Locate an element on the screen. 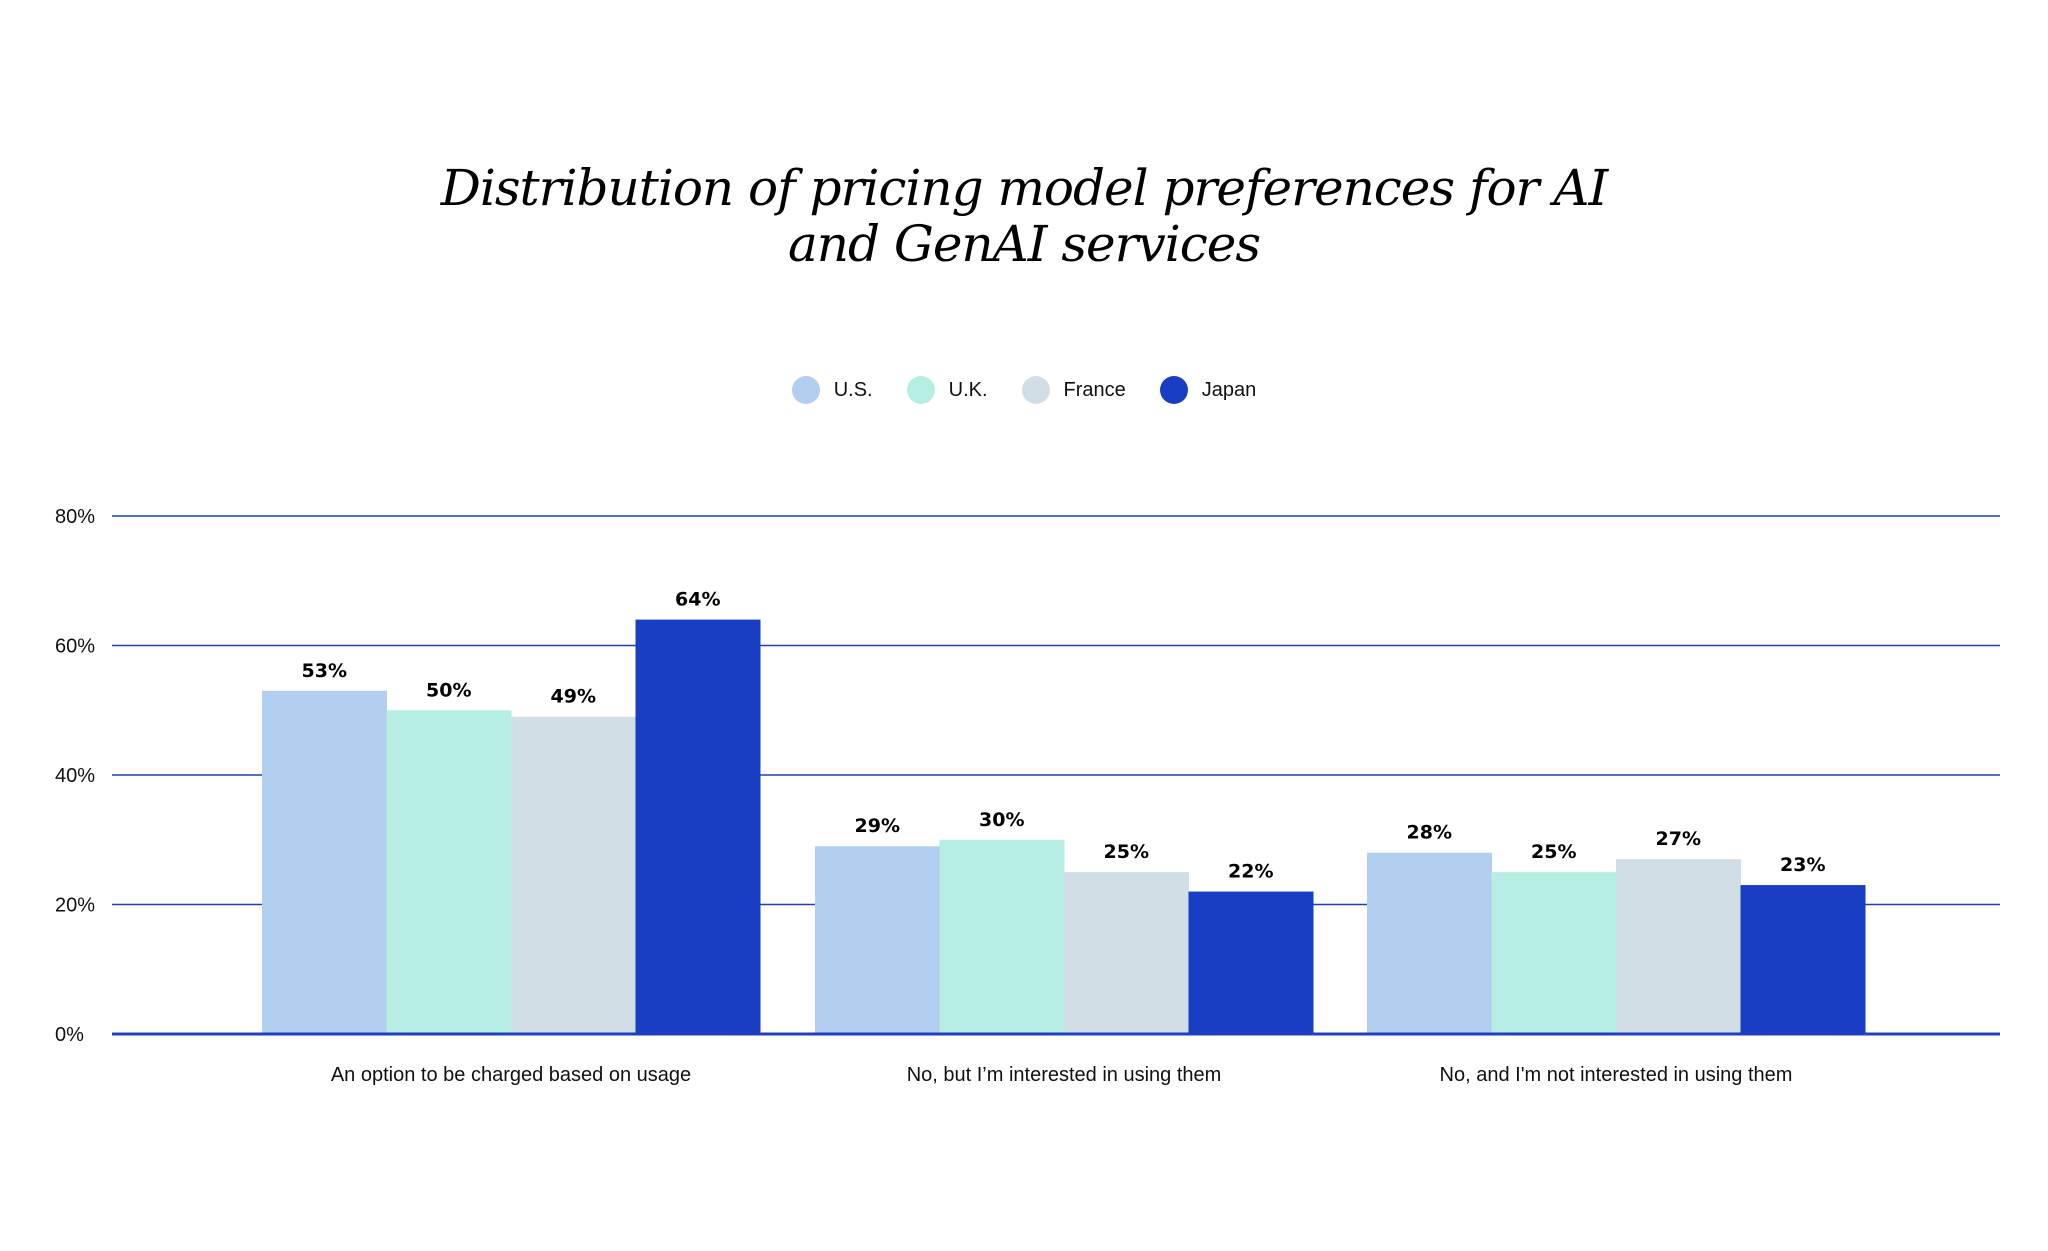 Image resolution: width=2048 pixels, height=1251 pixels. y-tick-label-20: 20% is located at coordinates (75, 906).